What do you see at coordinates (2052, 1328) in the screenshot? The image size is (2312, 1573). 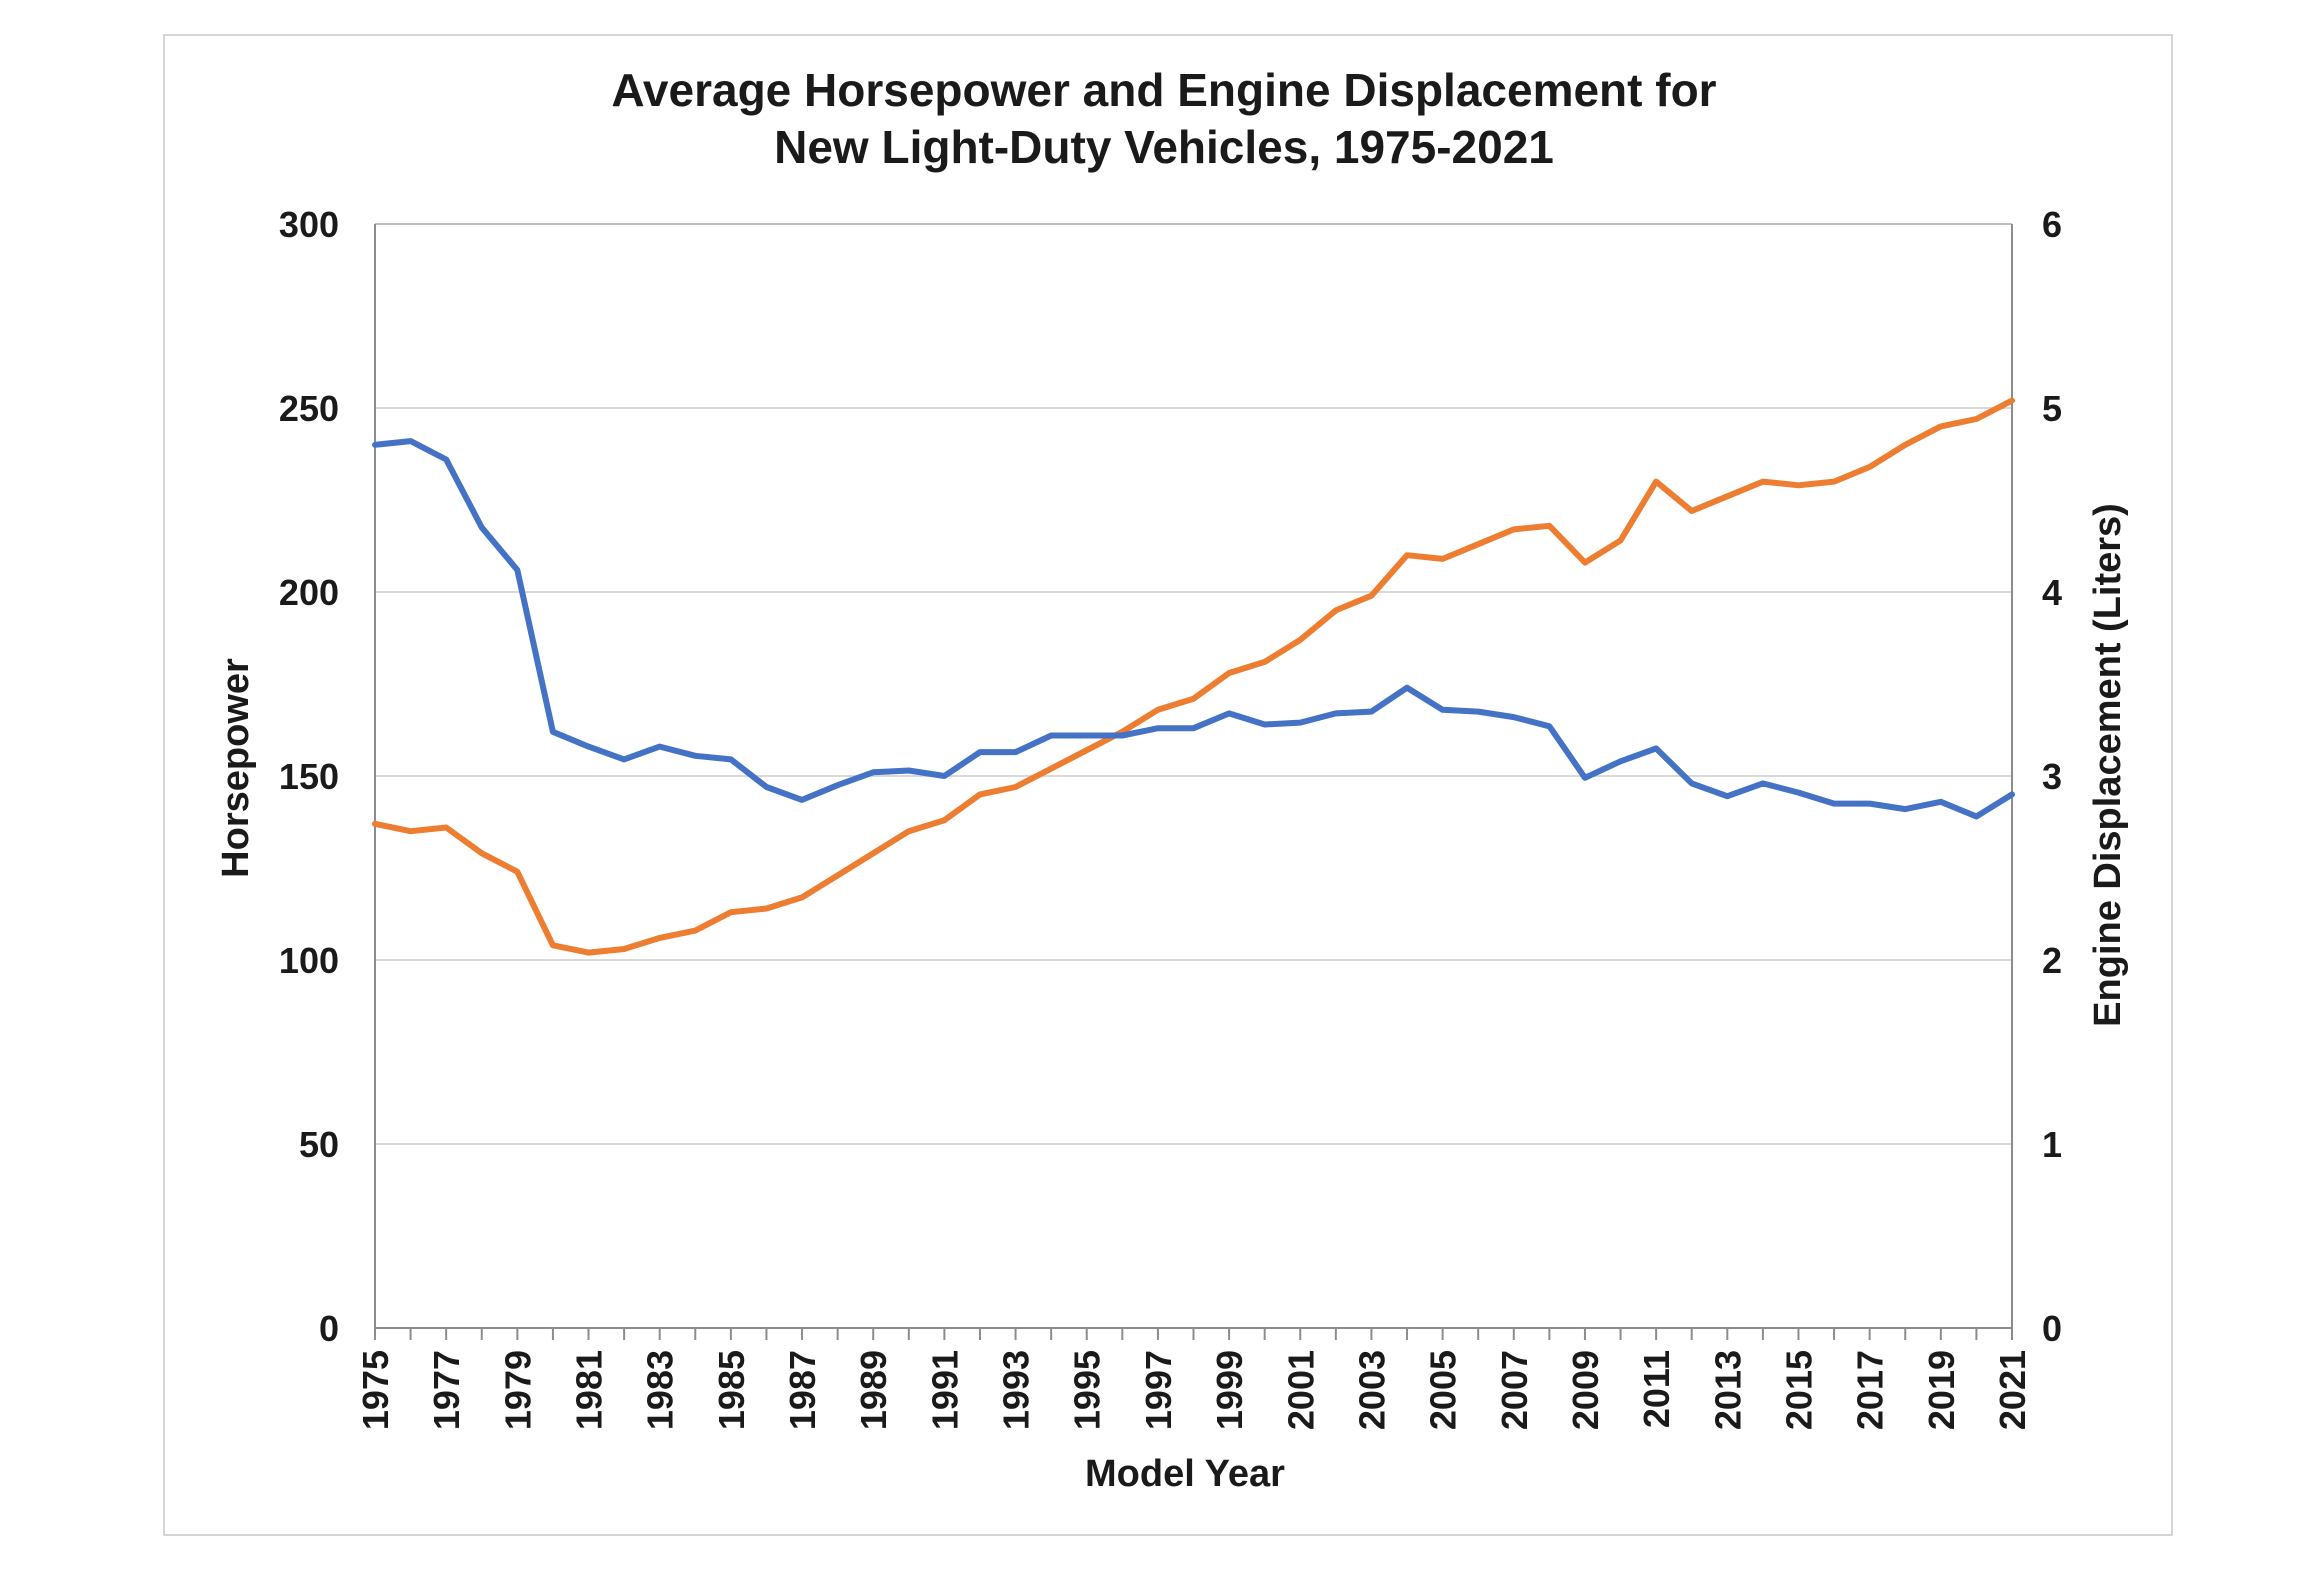 I see `right-tick-label: 0` at bounding box center [2052, 1328].